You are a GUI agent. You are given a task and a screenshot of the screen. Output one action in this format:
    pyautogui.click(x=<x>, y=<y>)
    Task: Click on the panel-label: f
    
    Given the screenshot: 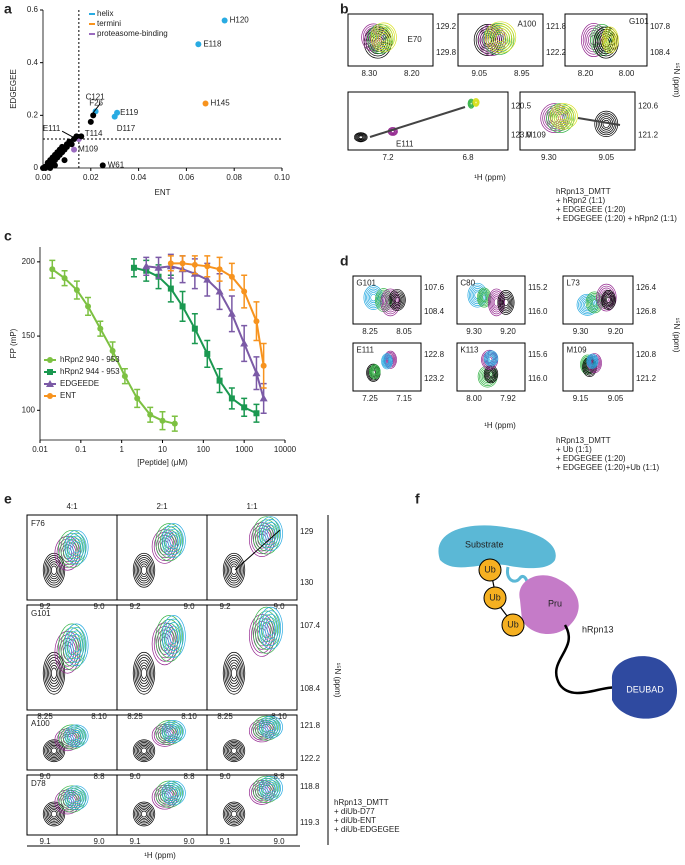 What is the action you would take?
    pyautogui.click(x=417, y=499)
    